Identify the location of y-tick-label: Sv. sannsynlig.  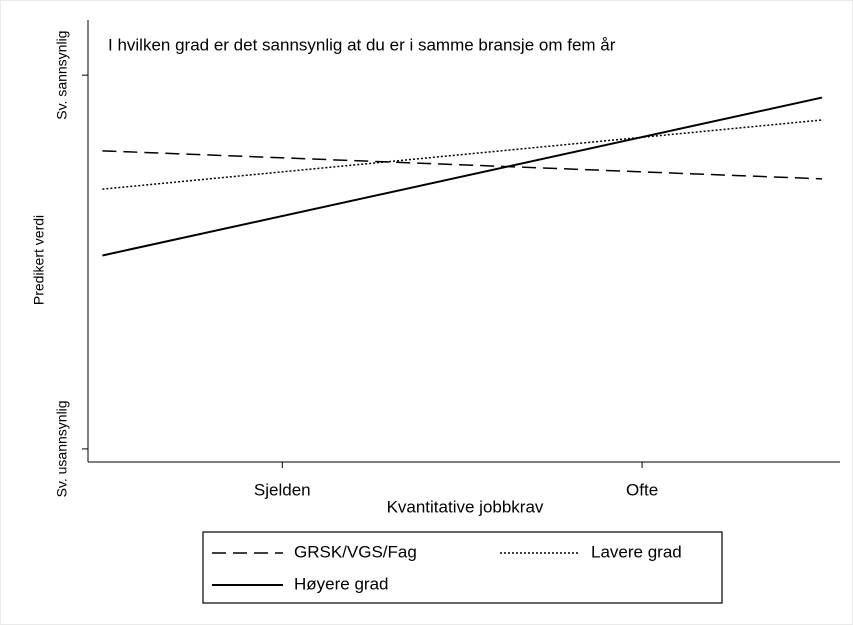
(62, 75).